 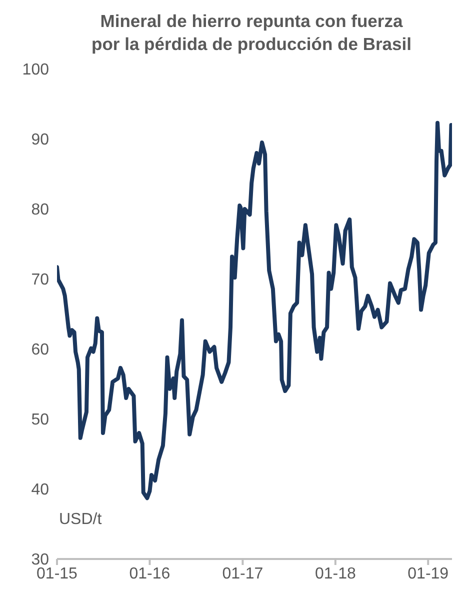 I want to click on y-tick-label: 40, so click(x=40, y=490).